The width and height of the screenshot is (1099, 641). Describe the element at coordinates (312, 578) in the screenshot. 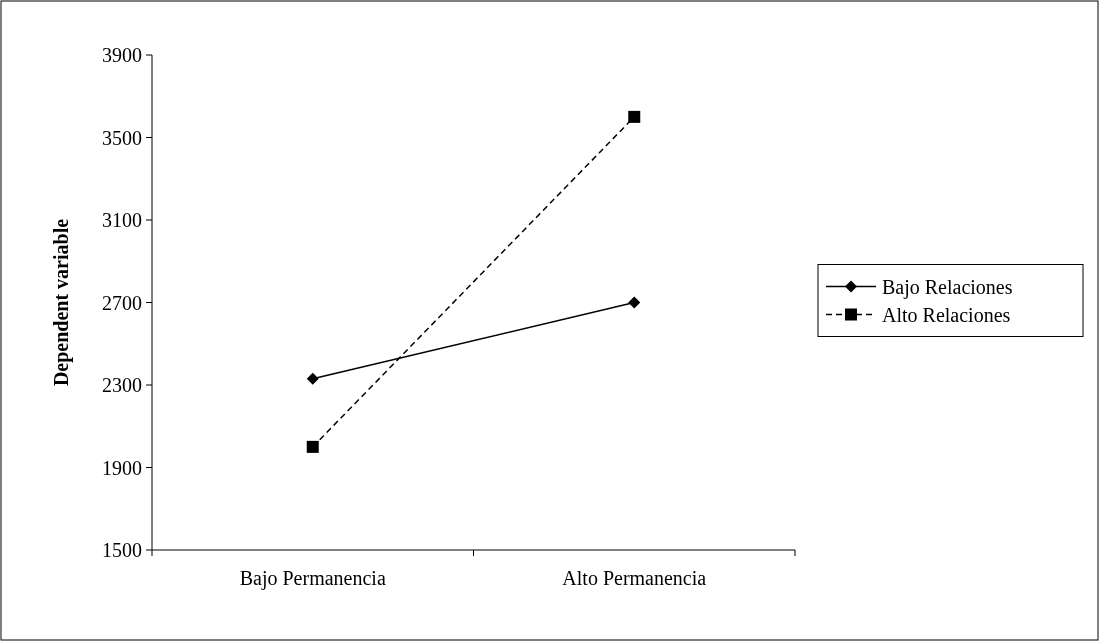

I see `x-tick-label: Bajo Permanencia` at that location.